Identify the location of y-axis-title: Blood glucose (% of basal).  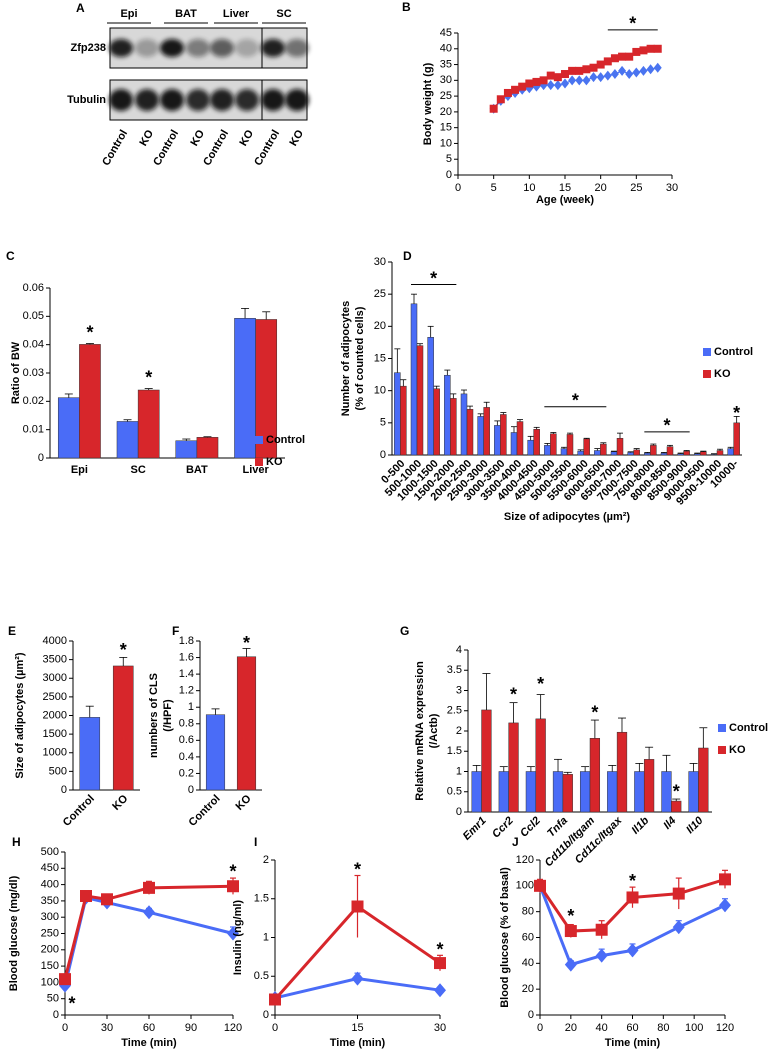
(505, 937).